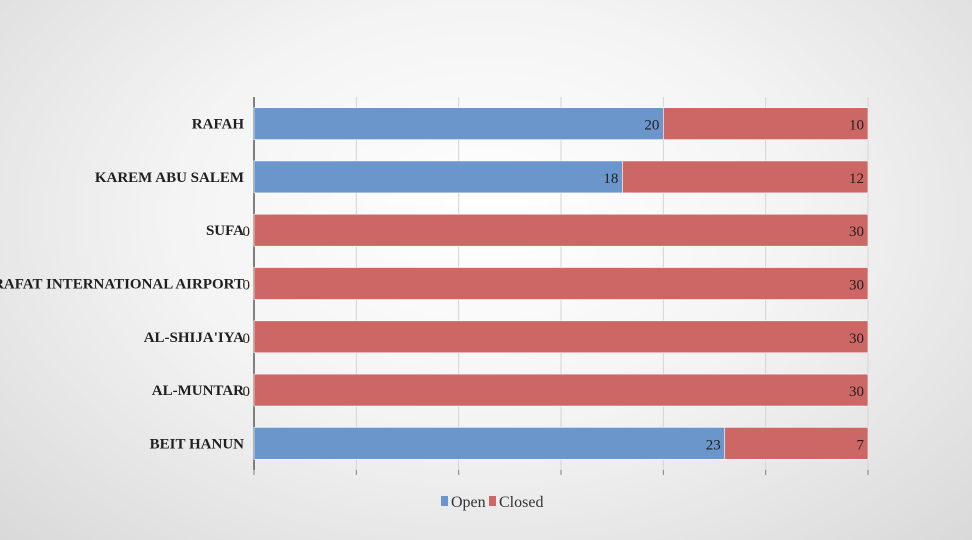 This screenshot has width=972, height=540. Describe the element at coordinates (194, 338) in the screenshot. I see `category-label: AL-SHIJA'IYA` at that location.